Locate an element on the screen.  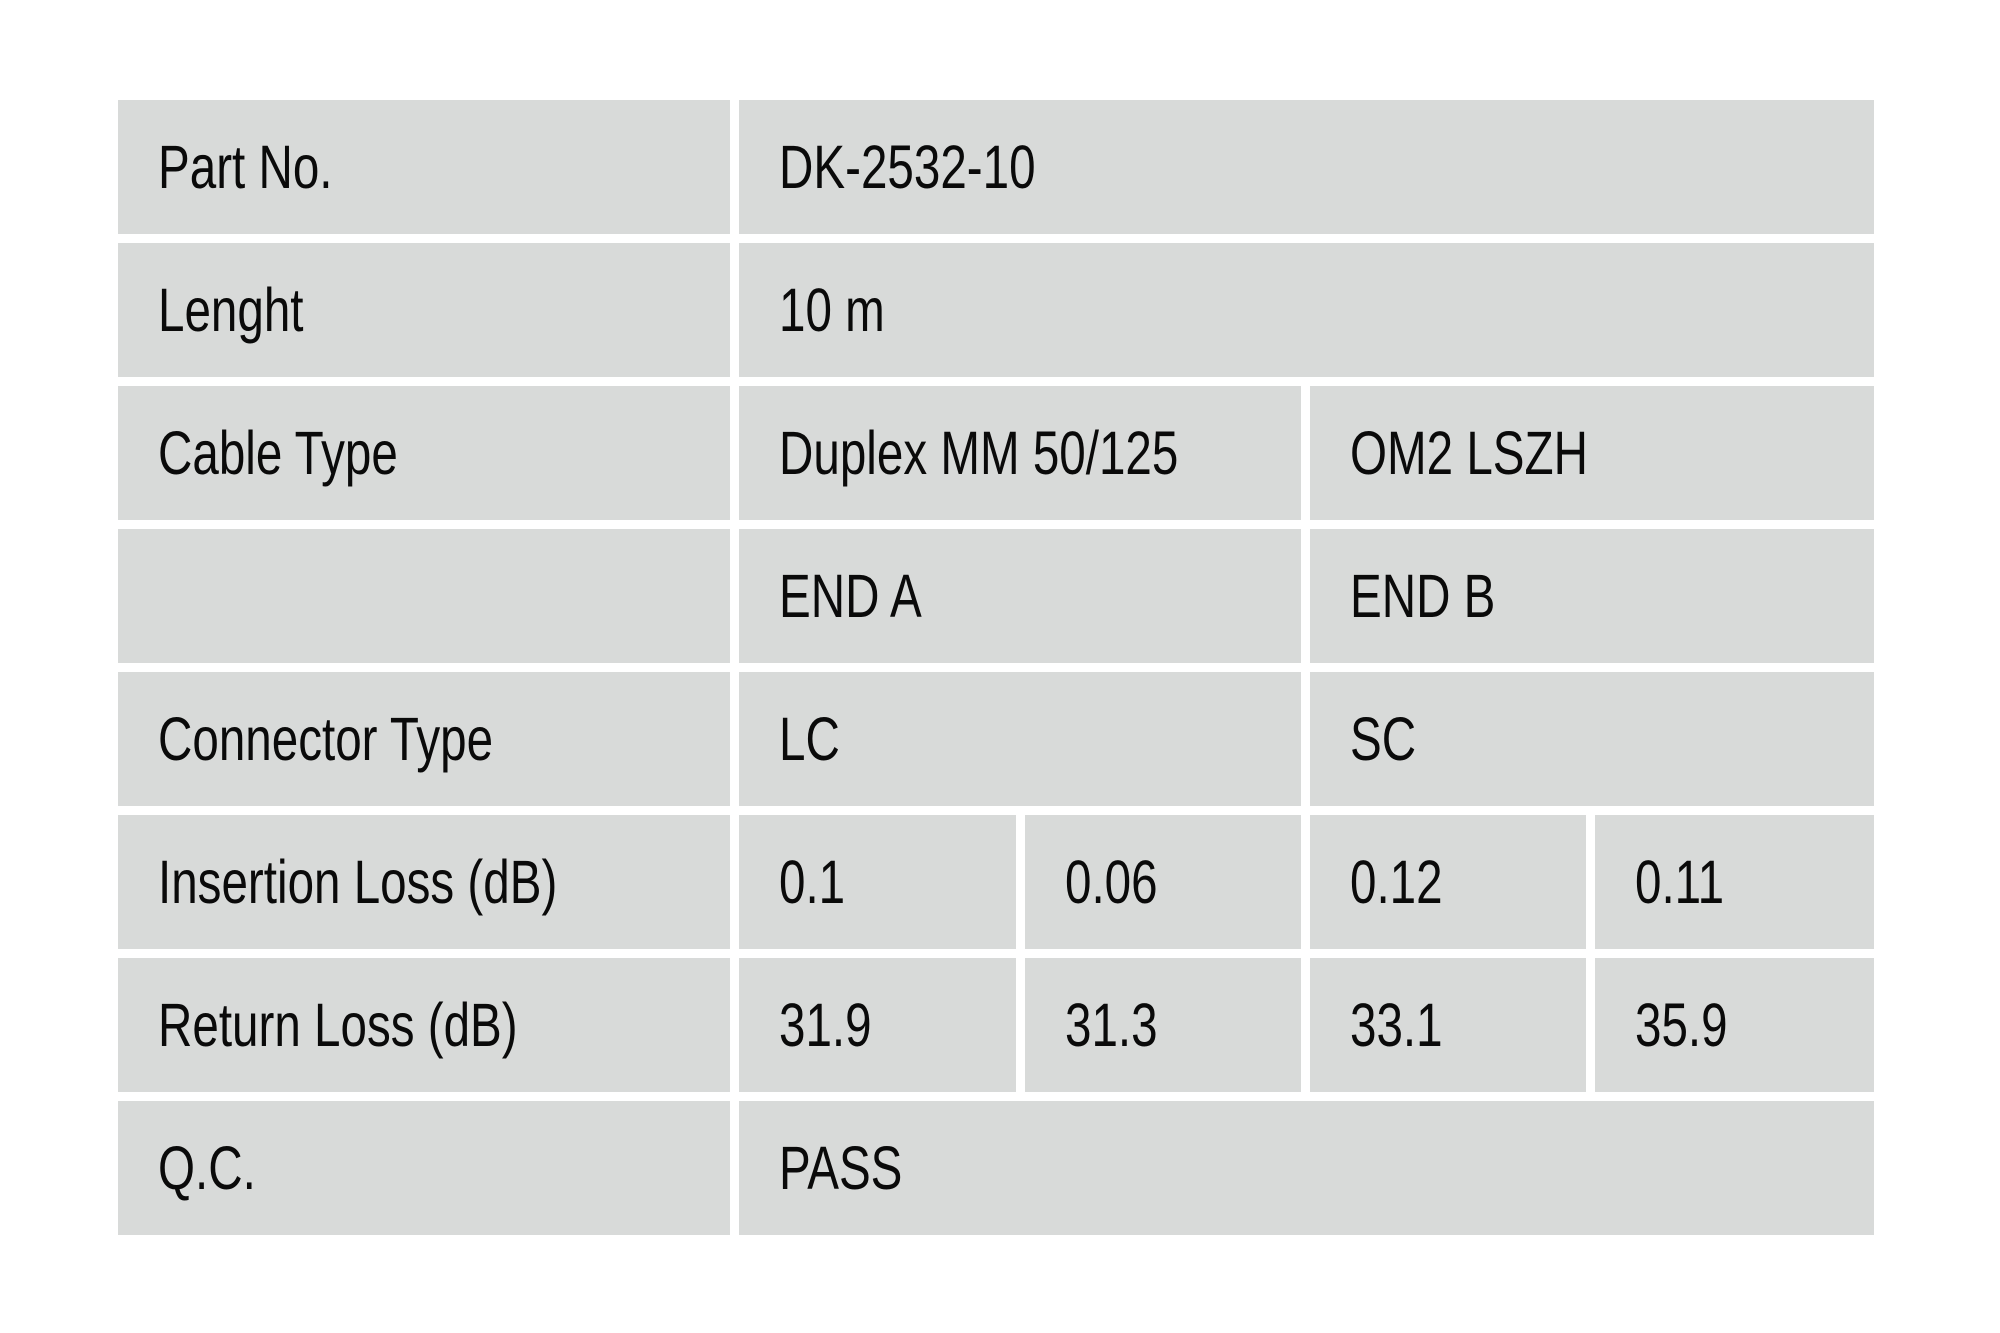
length-label: Lenght is located at coordinates (231, 310).